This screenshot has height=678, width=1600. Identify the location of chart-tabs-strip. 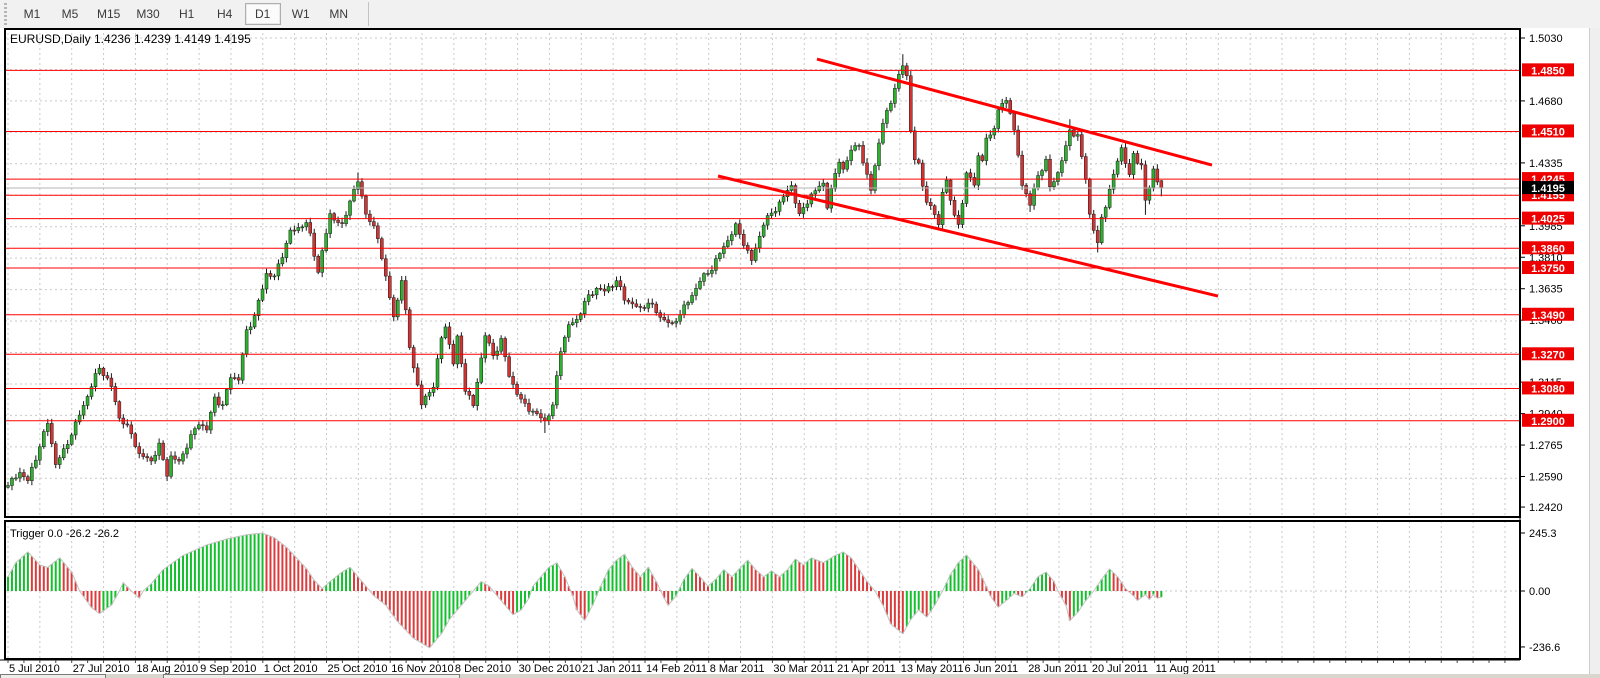
(800, 676).